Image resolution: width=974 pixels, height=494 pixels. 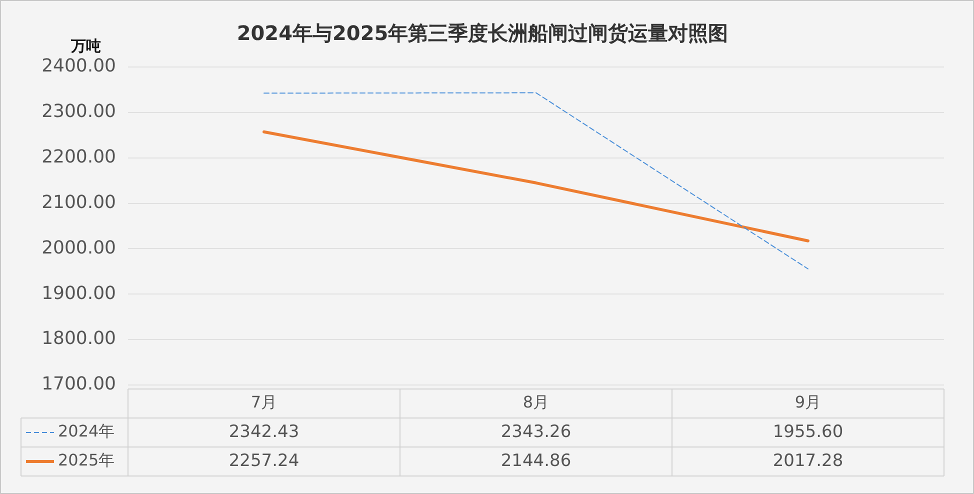 What do you see at coordinates (264, 460) in the screenshot?
I see `data-label: 2257.24` at bounding box center [264, 460].